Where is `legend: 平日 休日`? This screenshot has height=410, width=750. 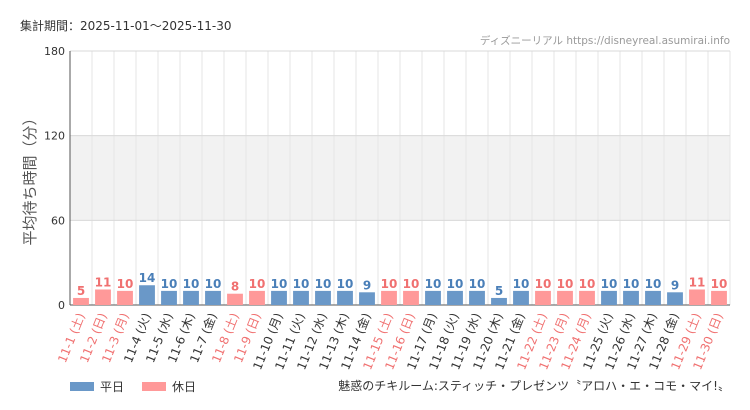
legend: 平日 休日 is located at coordinates (142, 386).